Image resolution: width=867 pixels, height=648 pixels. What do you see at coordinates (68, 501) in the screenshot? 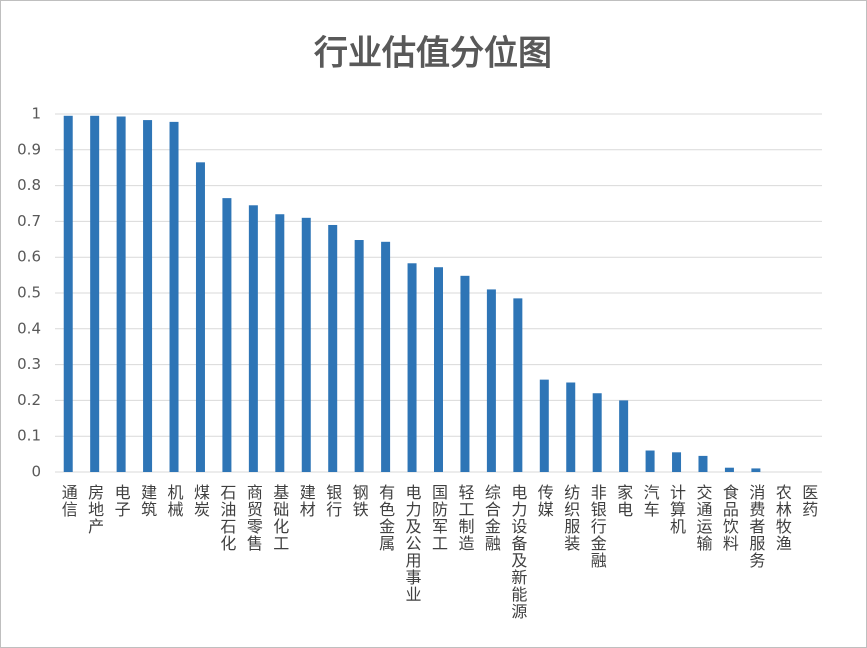
I see `x-tick-label: 通信` at bounding box center [68, 501].